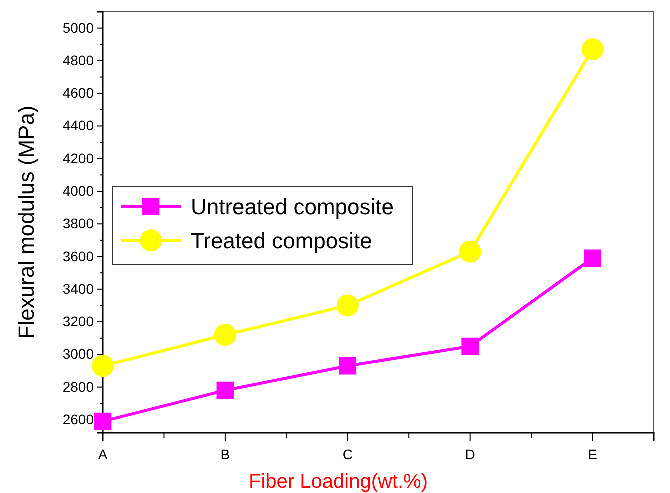 This screenshot has height=493, width=670. Describe the element at coordinates (470, 454) in the screenshot. I see `x-tick-label: D` at that location.